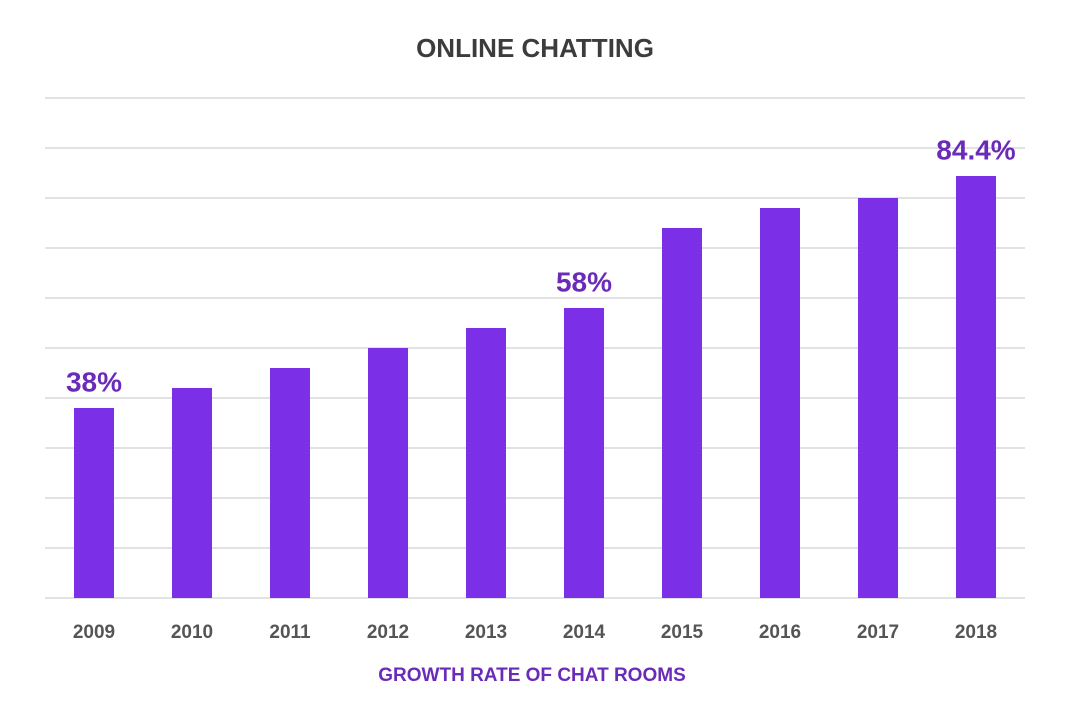 This screenshot has height=725, width=1070. What do you see at coordinates (94, 381) in the screenshot?
I see `value-label: 38%` at bounding box center [94, 381].